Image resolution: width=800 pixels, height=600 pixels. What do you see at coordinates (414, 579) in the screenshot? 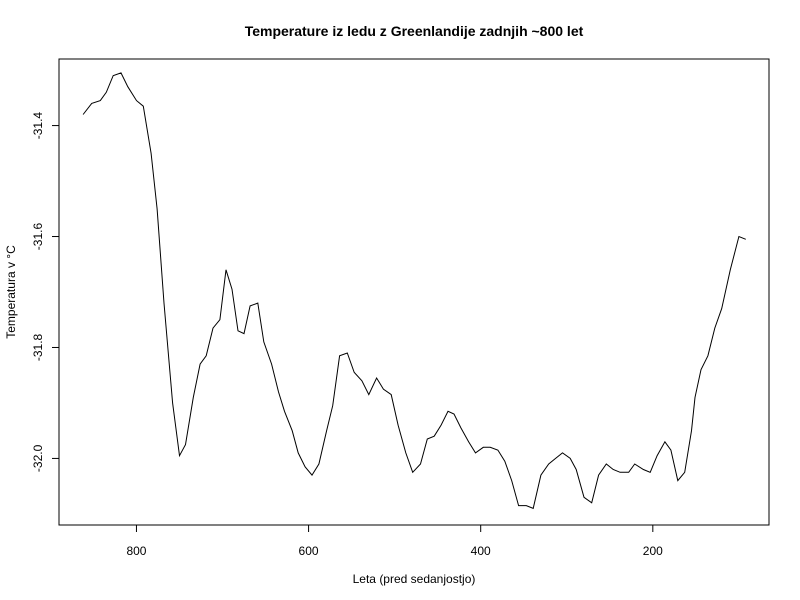
I see `x-axis-label: Leta (pred sedanjostjo)` at bounding box center [414, 579].